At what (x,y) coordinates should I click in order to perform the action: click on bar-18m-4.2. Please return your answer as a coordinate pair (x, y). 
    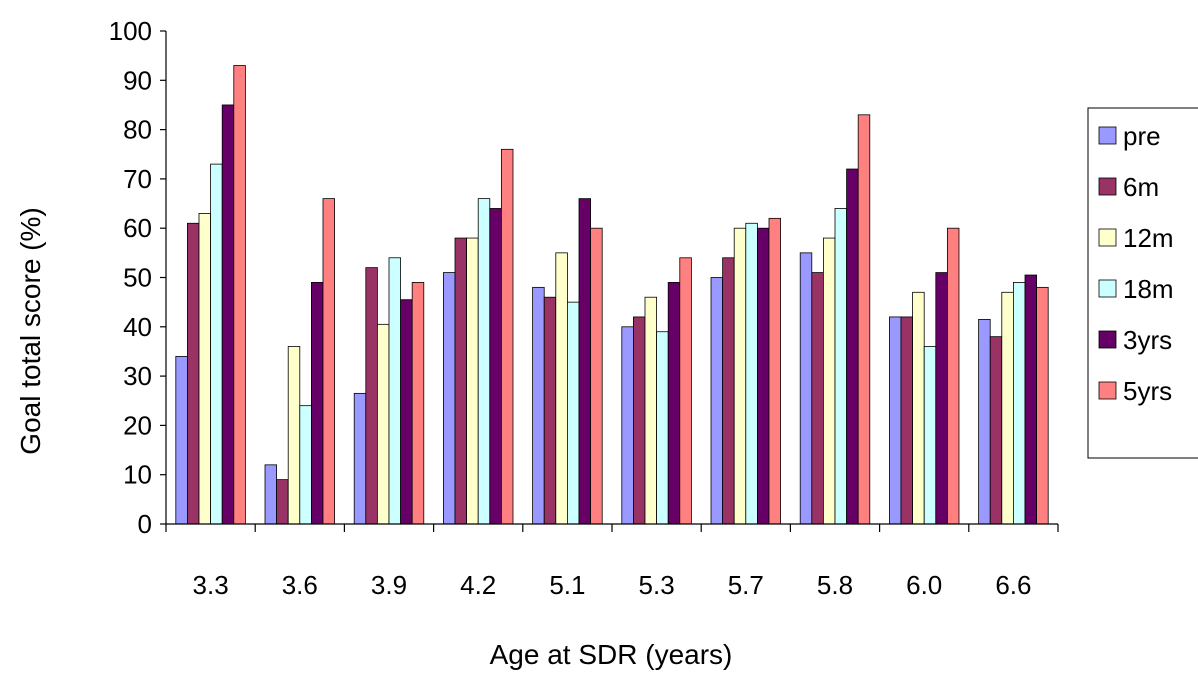
    Looking at the image, I should click on (484, 361).